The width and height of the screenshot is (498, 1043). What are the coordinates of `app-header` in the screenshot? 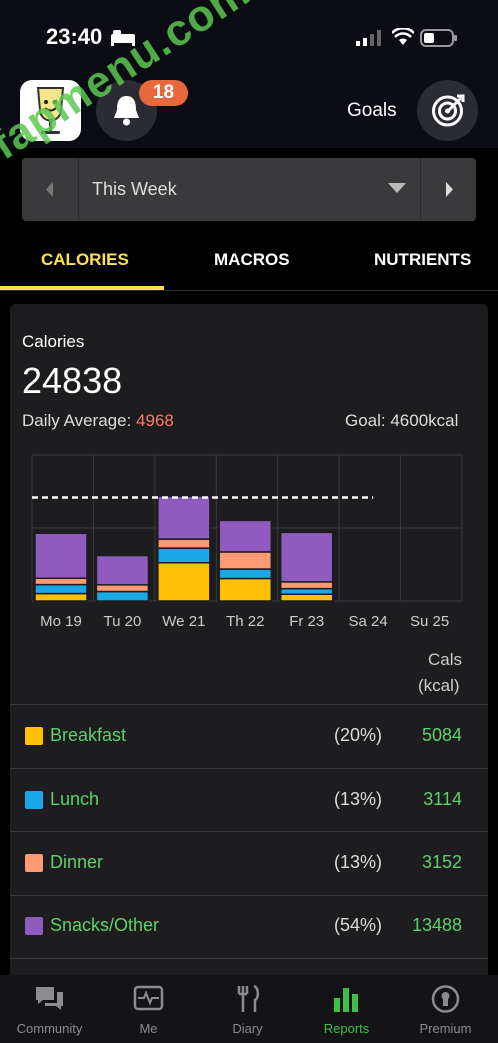 It's located at (249, 112).